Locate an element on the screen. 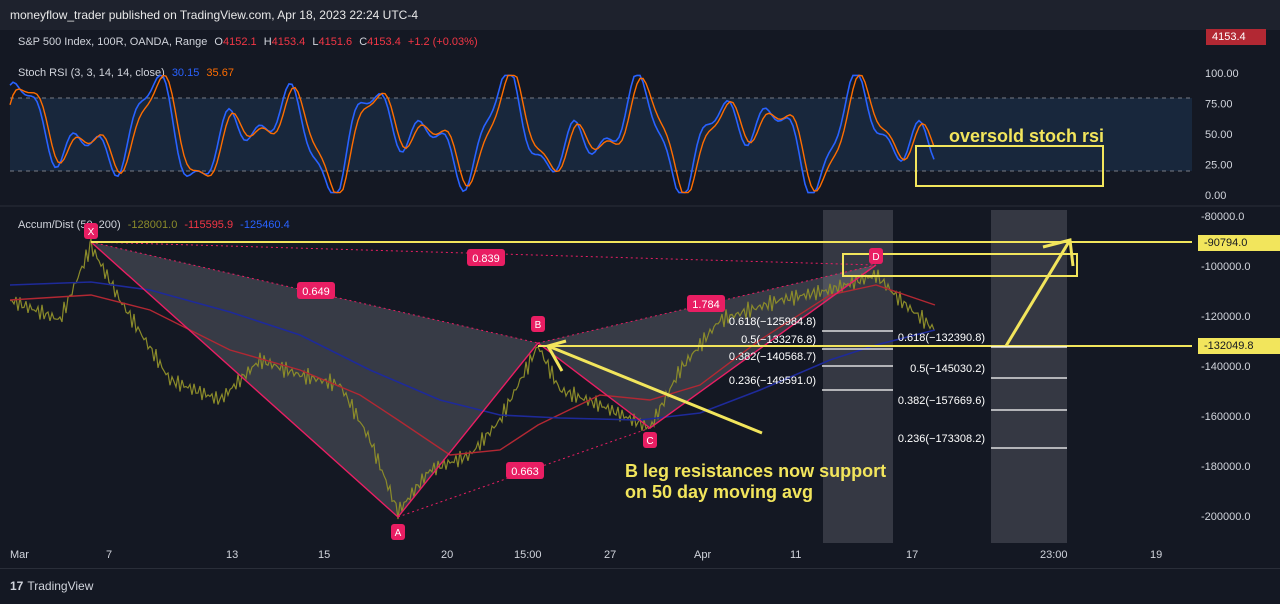 The image size is (1280, 604). time-tick-label: 27 is located at coordinates (610, 555).